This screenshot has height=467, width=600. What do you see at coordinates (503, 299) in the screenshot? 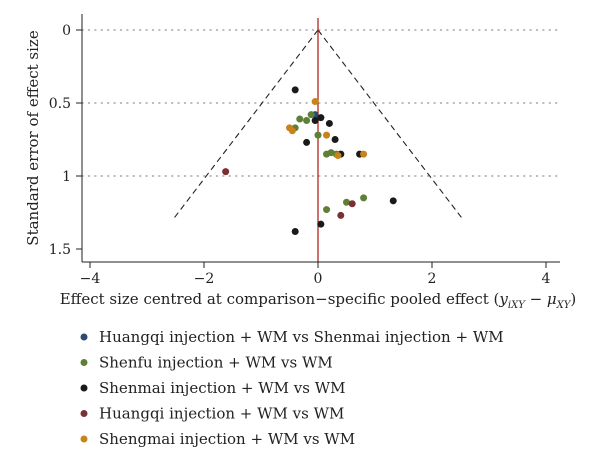
I see `x-axis-title-y: y` at bounding box center [503, 299].